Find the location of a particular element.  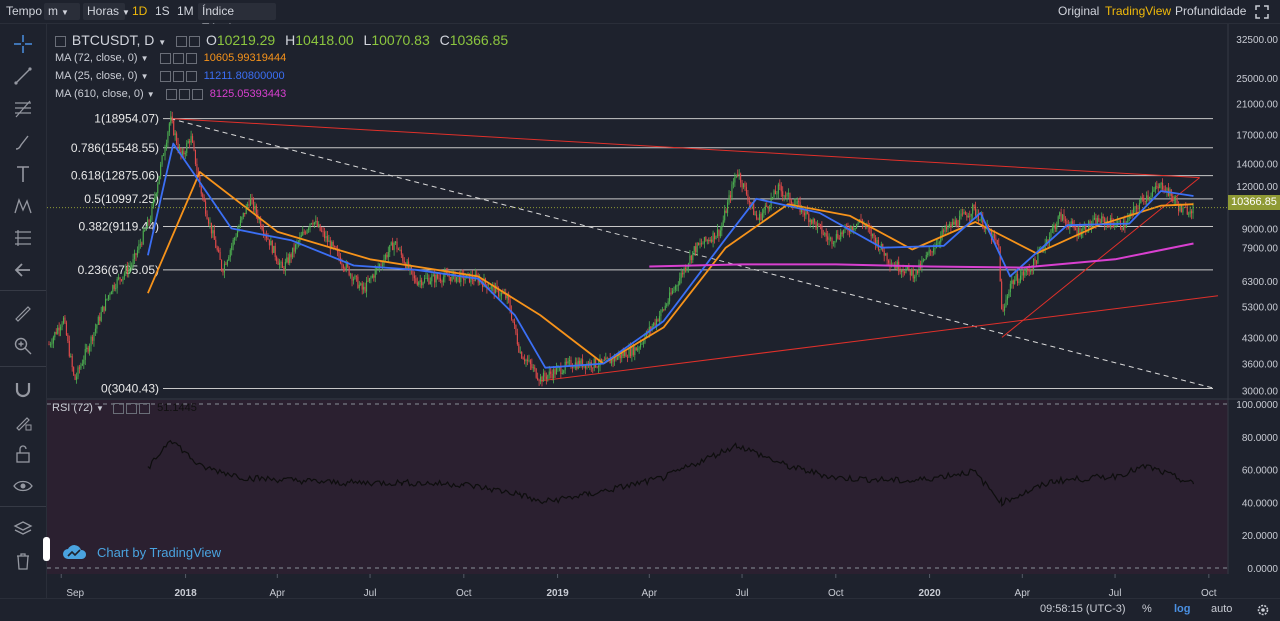

crosshair-icon is located at coordinates (23, 44).